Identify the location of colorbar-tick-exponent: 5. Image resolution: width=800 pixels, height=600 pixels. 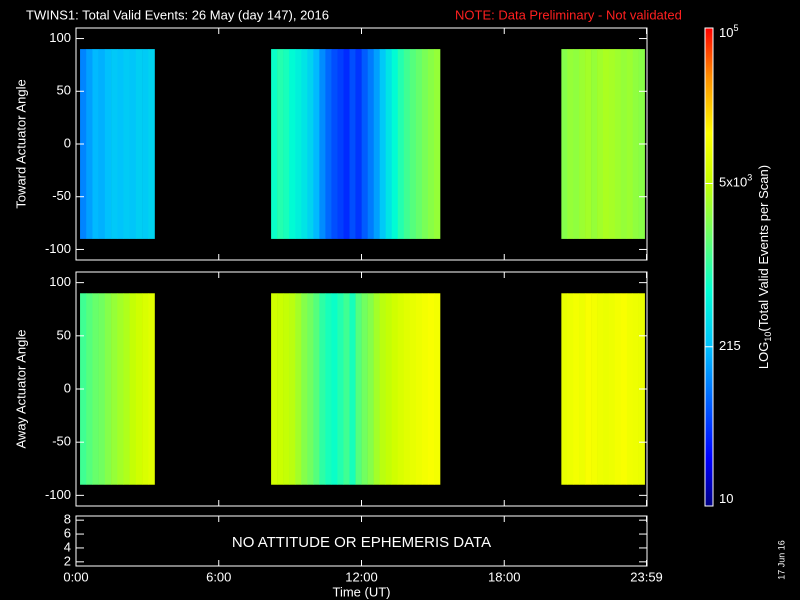
(735, 28).